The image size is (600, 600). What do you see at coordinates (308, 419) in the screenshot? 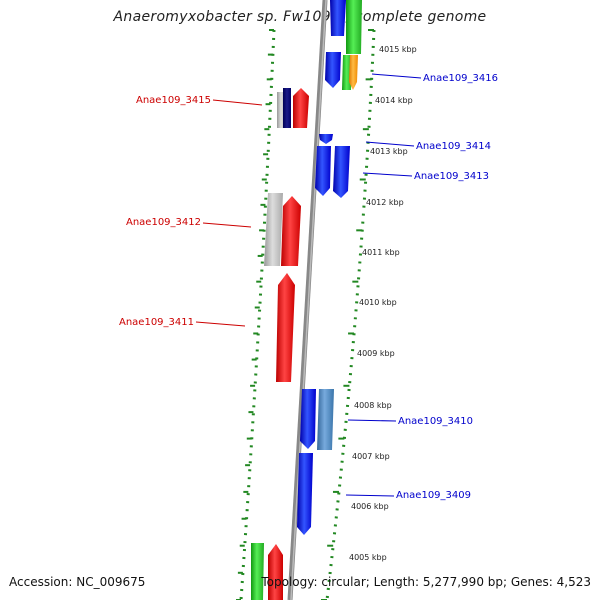
I see `gene-blue-3410-neighbor` at bounding box center [308, 419].